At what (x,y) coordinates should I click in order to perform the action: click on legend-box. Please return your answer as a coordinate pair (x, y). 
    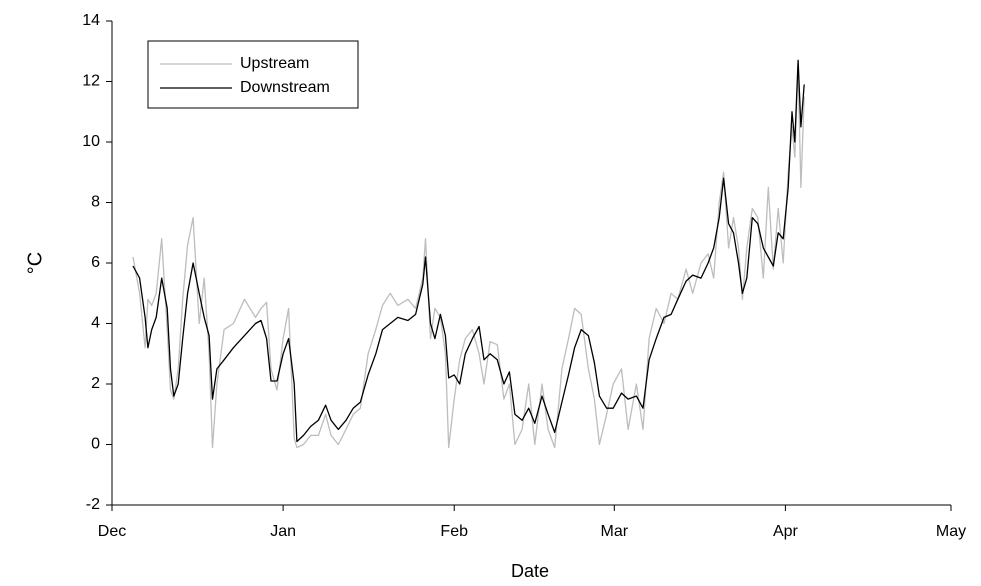
    Looking at the image, I should click on (253, 74).